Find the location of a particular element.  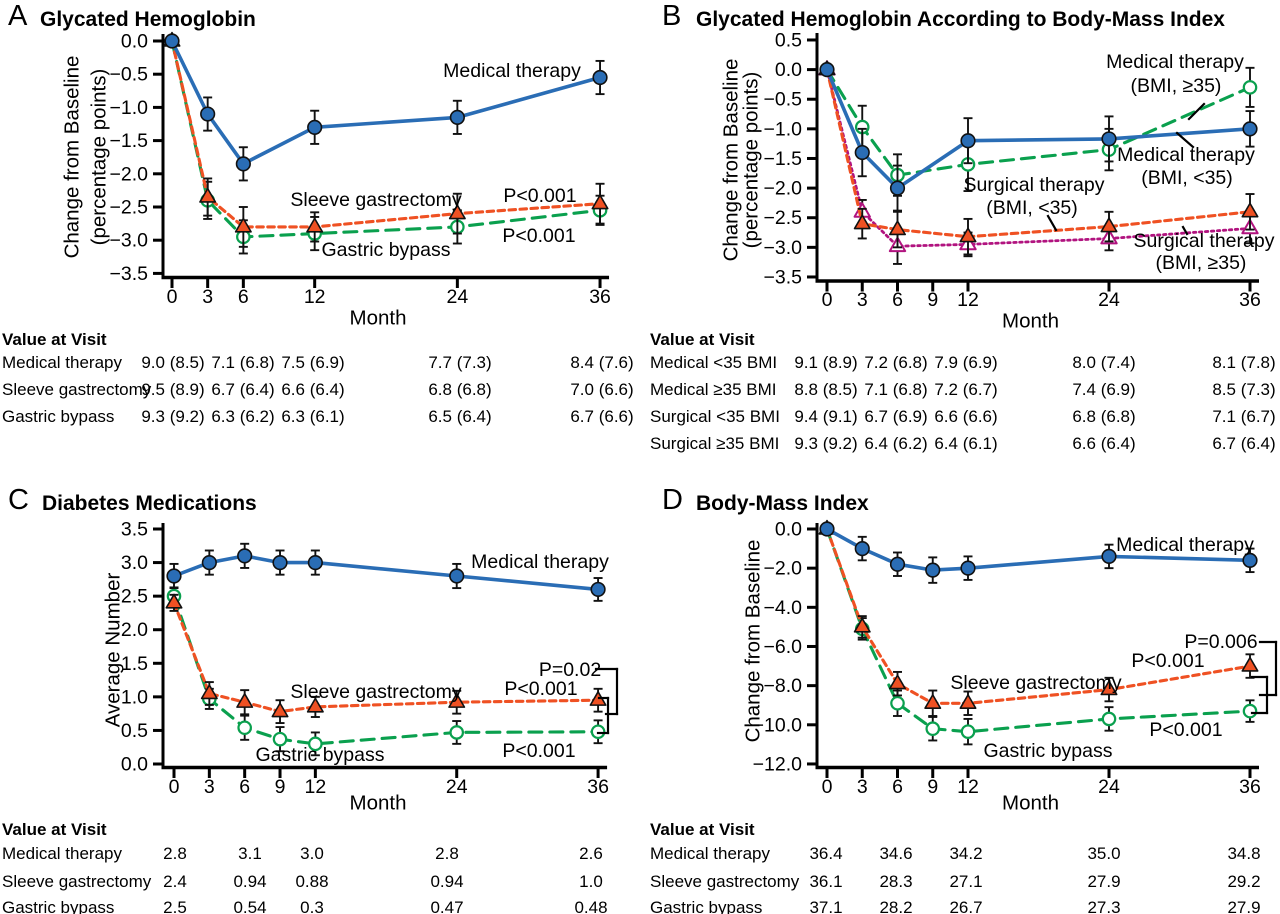

table-cell: 6.7 (6.4) is located at coordinates (243, 389).